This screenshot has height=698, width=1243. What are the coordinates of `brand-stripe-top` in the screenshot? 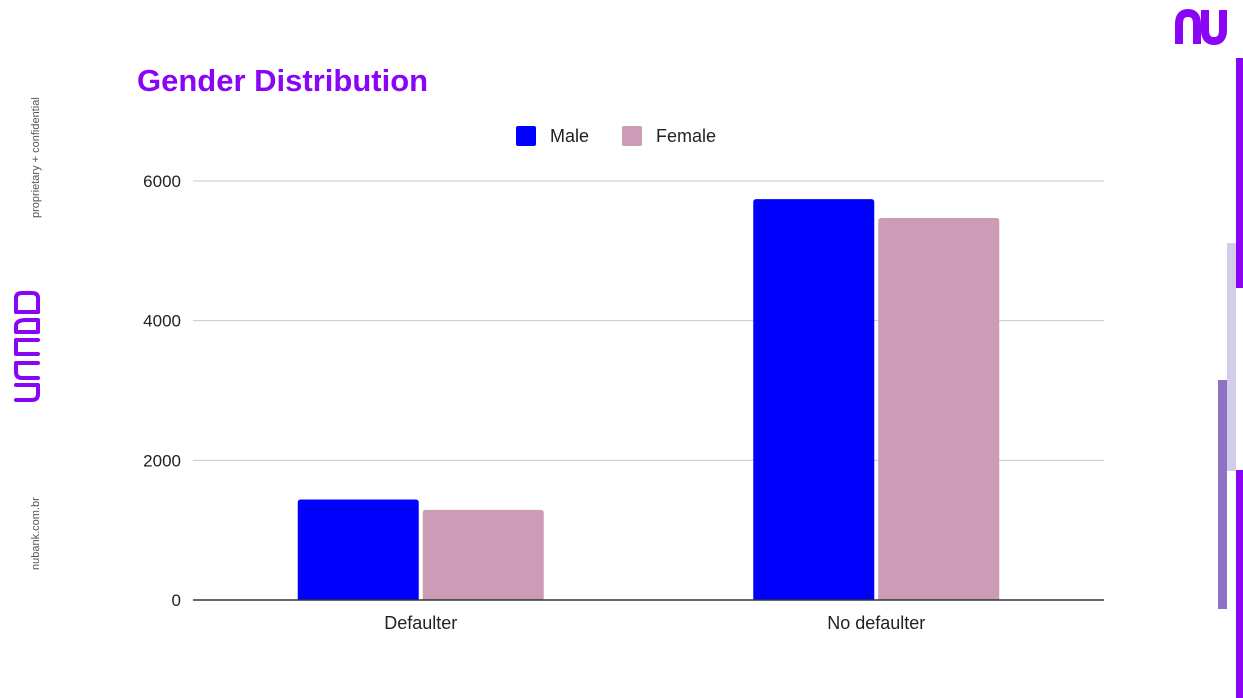 It's located at (1239, 173).